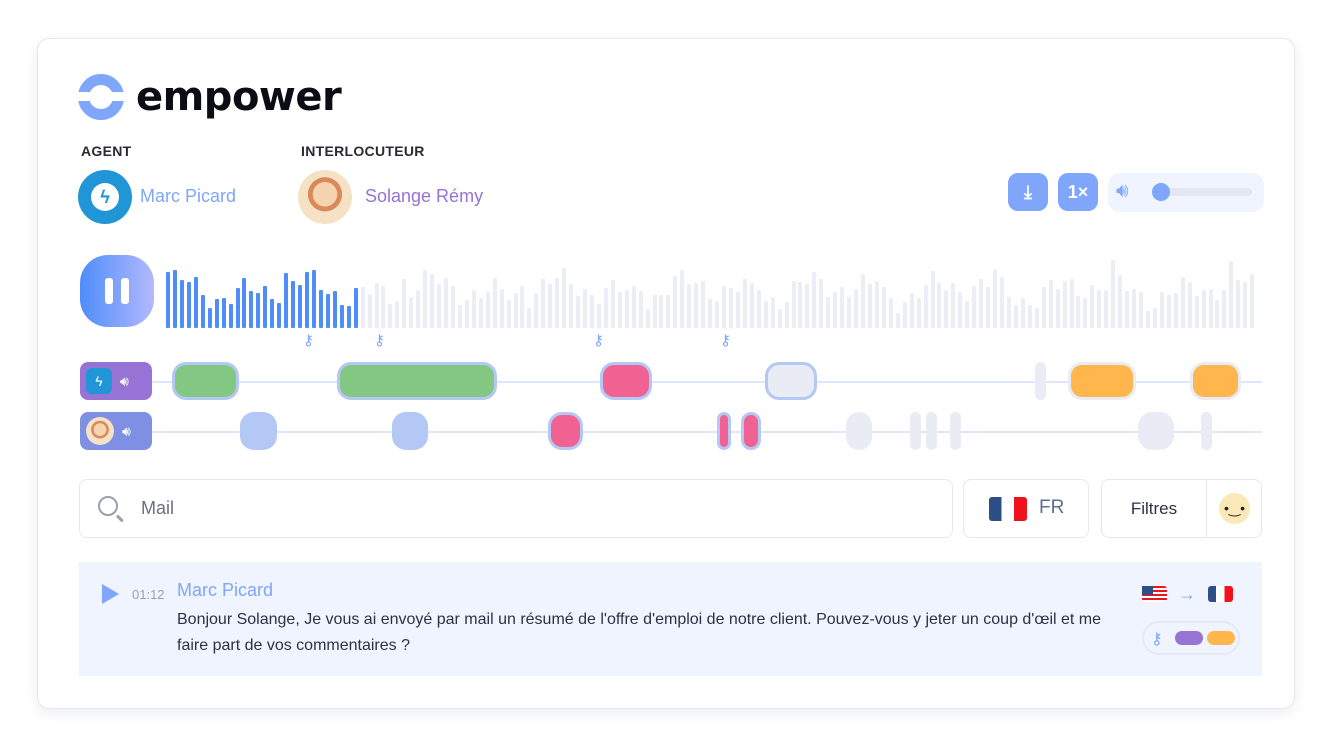 This screenshot has width=1332, height=747. Describe the element at coordinates (110, 594) in the screenshot. I see `play-icon` at that location.